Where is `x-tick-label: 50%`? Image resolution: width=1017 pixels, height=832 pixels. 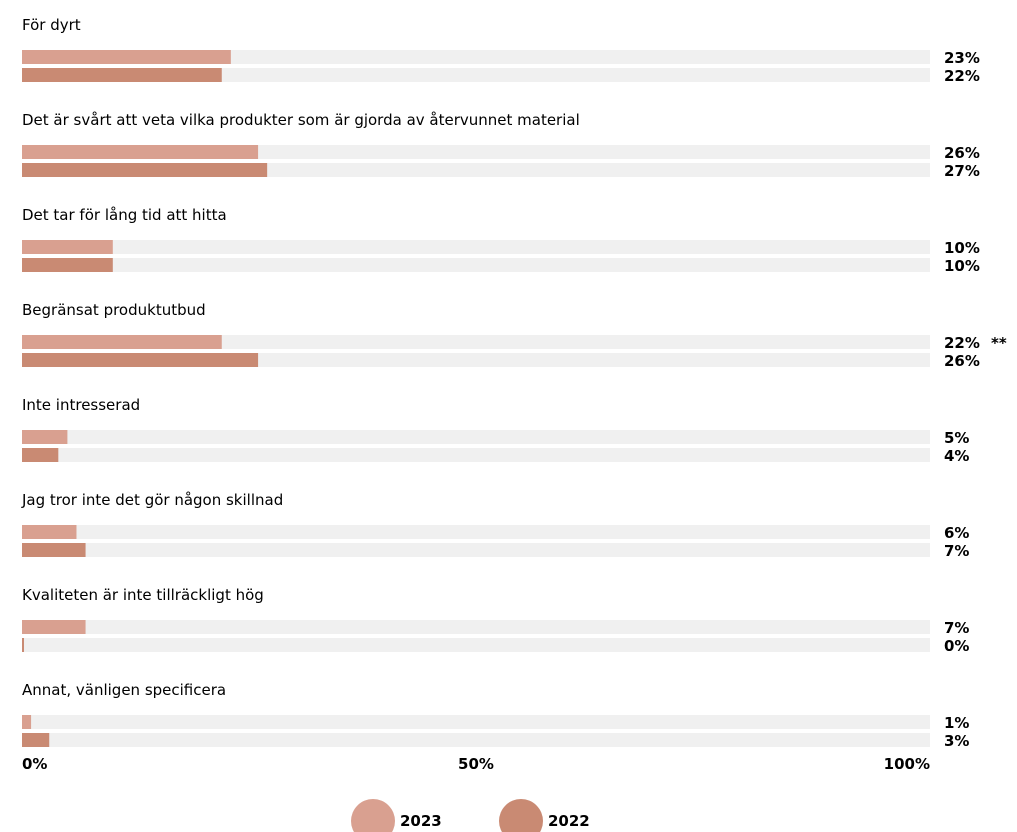 x-tick-label: 50% is located at coordinates (476, 764).